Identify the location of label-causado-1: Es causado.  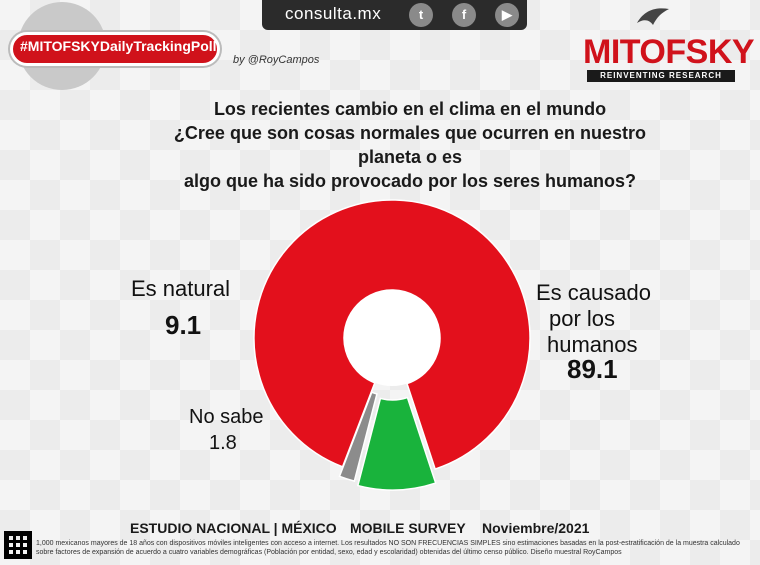
(593, 292).